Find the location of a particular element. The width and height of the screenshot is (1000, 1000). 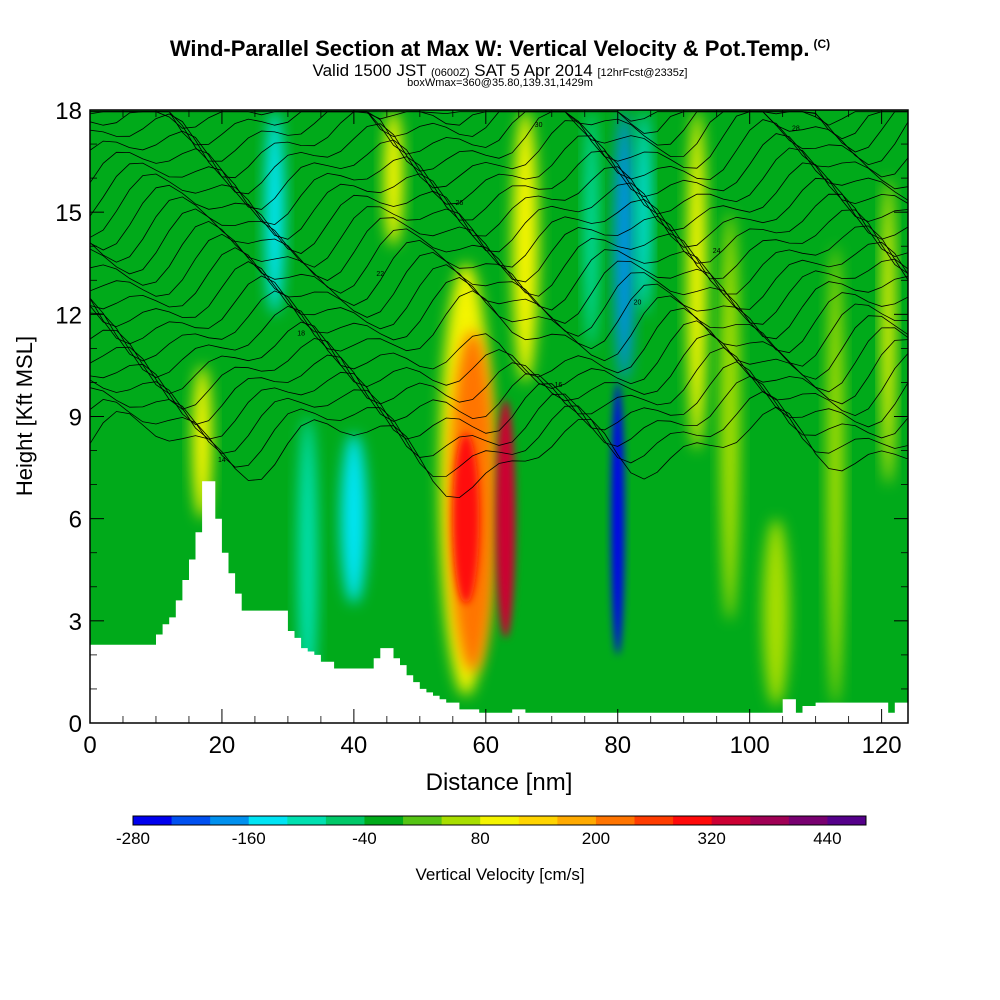

colorbar-tick-label: 200 is located at coordinates (596, 838).